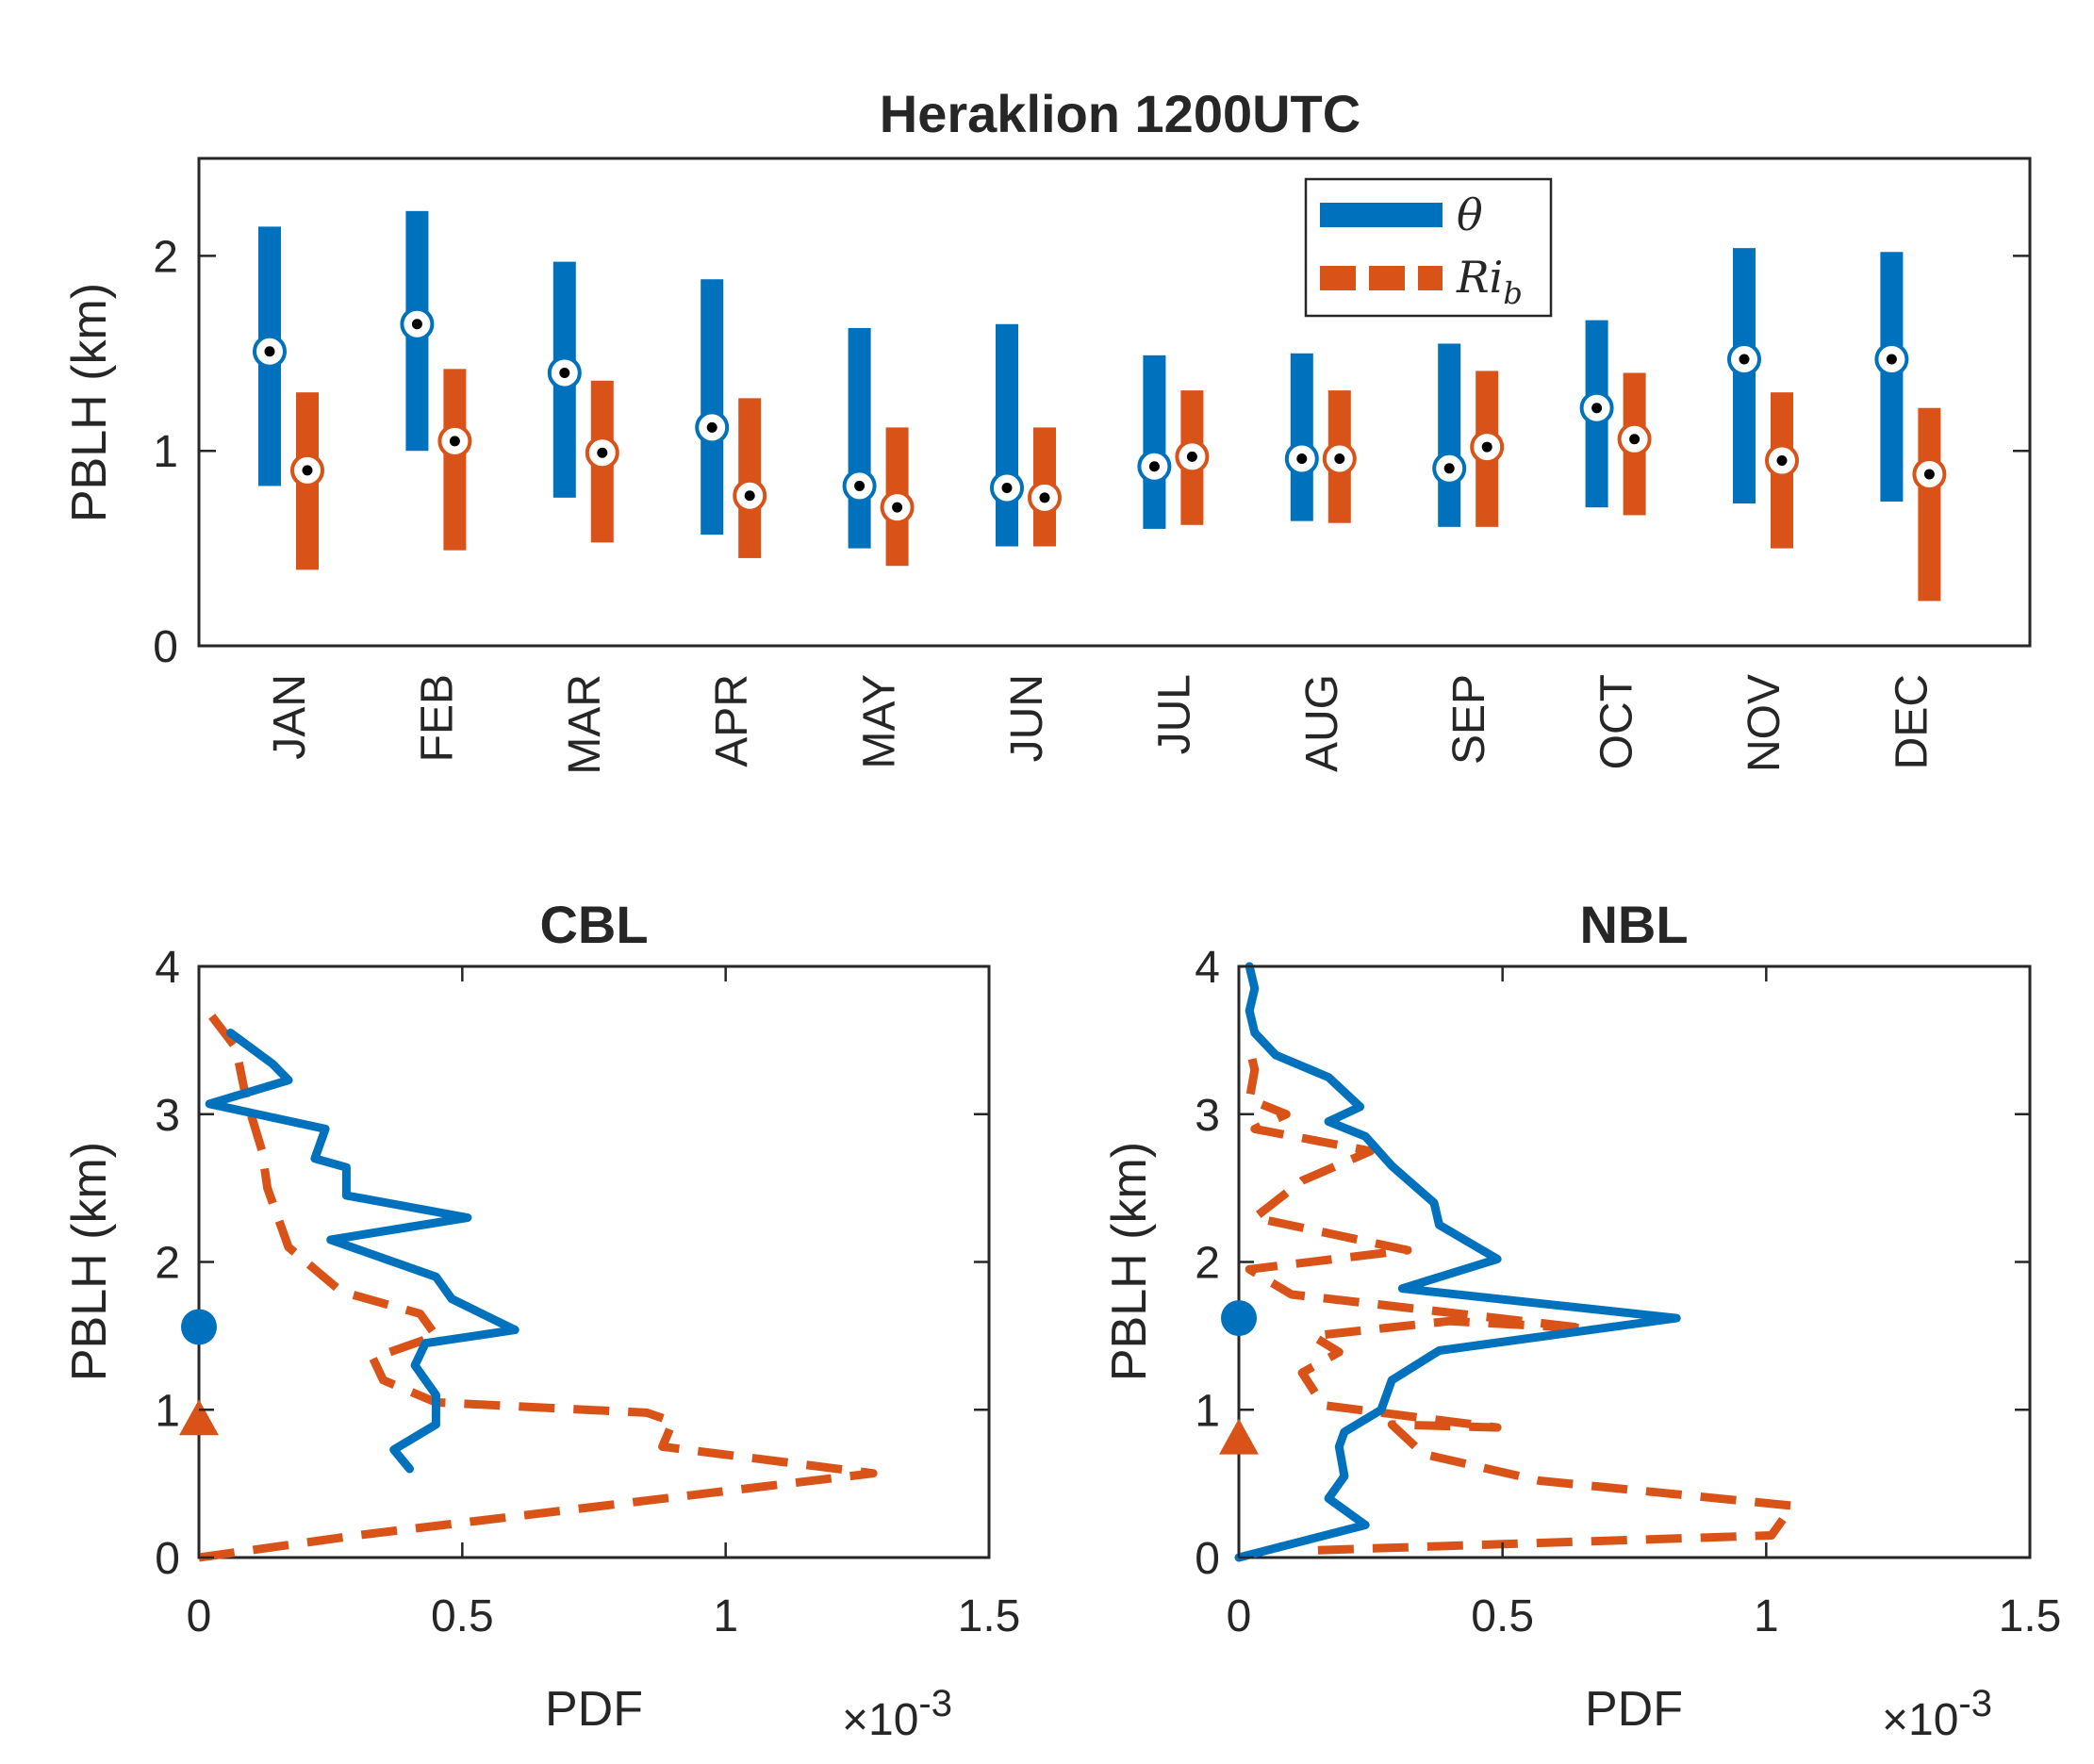  I want to click on cbl-theta-pdf-line, so click(362, 1251).